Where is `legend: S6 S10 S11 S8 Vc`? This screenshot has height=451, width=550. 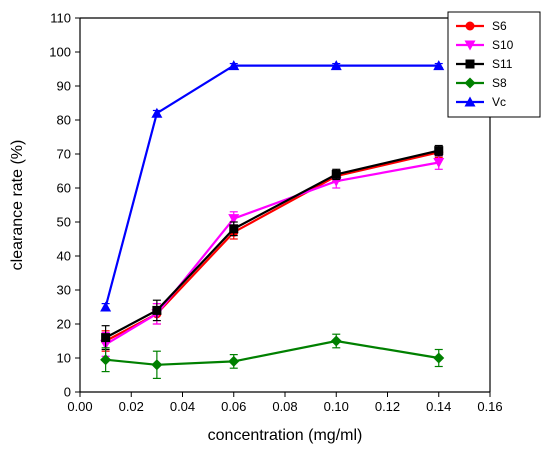 legend: S6 S10 S11 S8 Vc is located at coordinates (494, 64).